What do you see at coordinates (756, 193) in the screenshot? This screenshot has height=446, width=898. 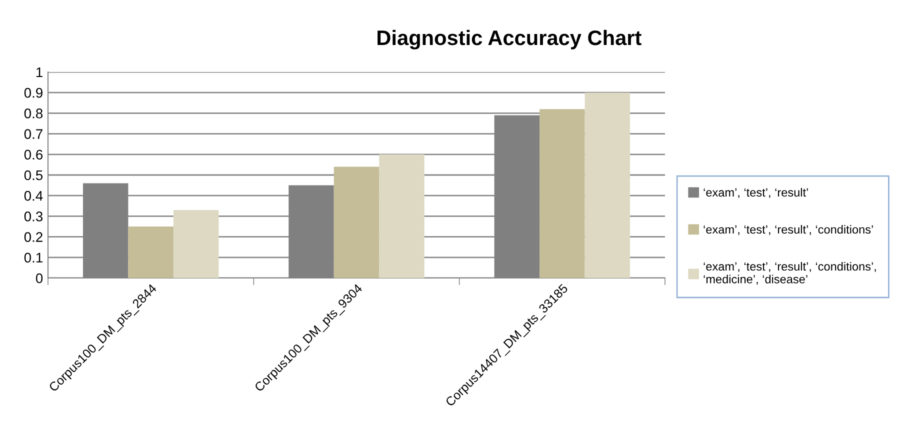 I see `legend-label: ‘exam’, ‘test’, ‘result’` at bounding box center [756, 193].